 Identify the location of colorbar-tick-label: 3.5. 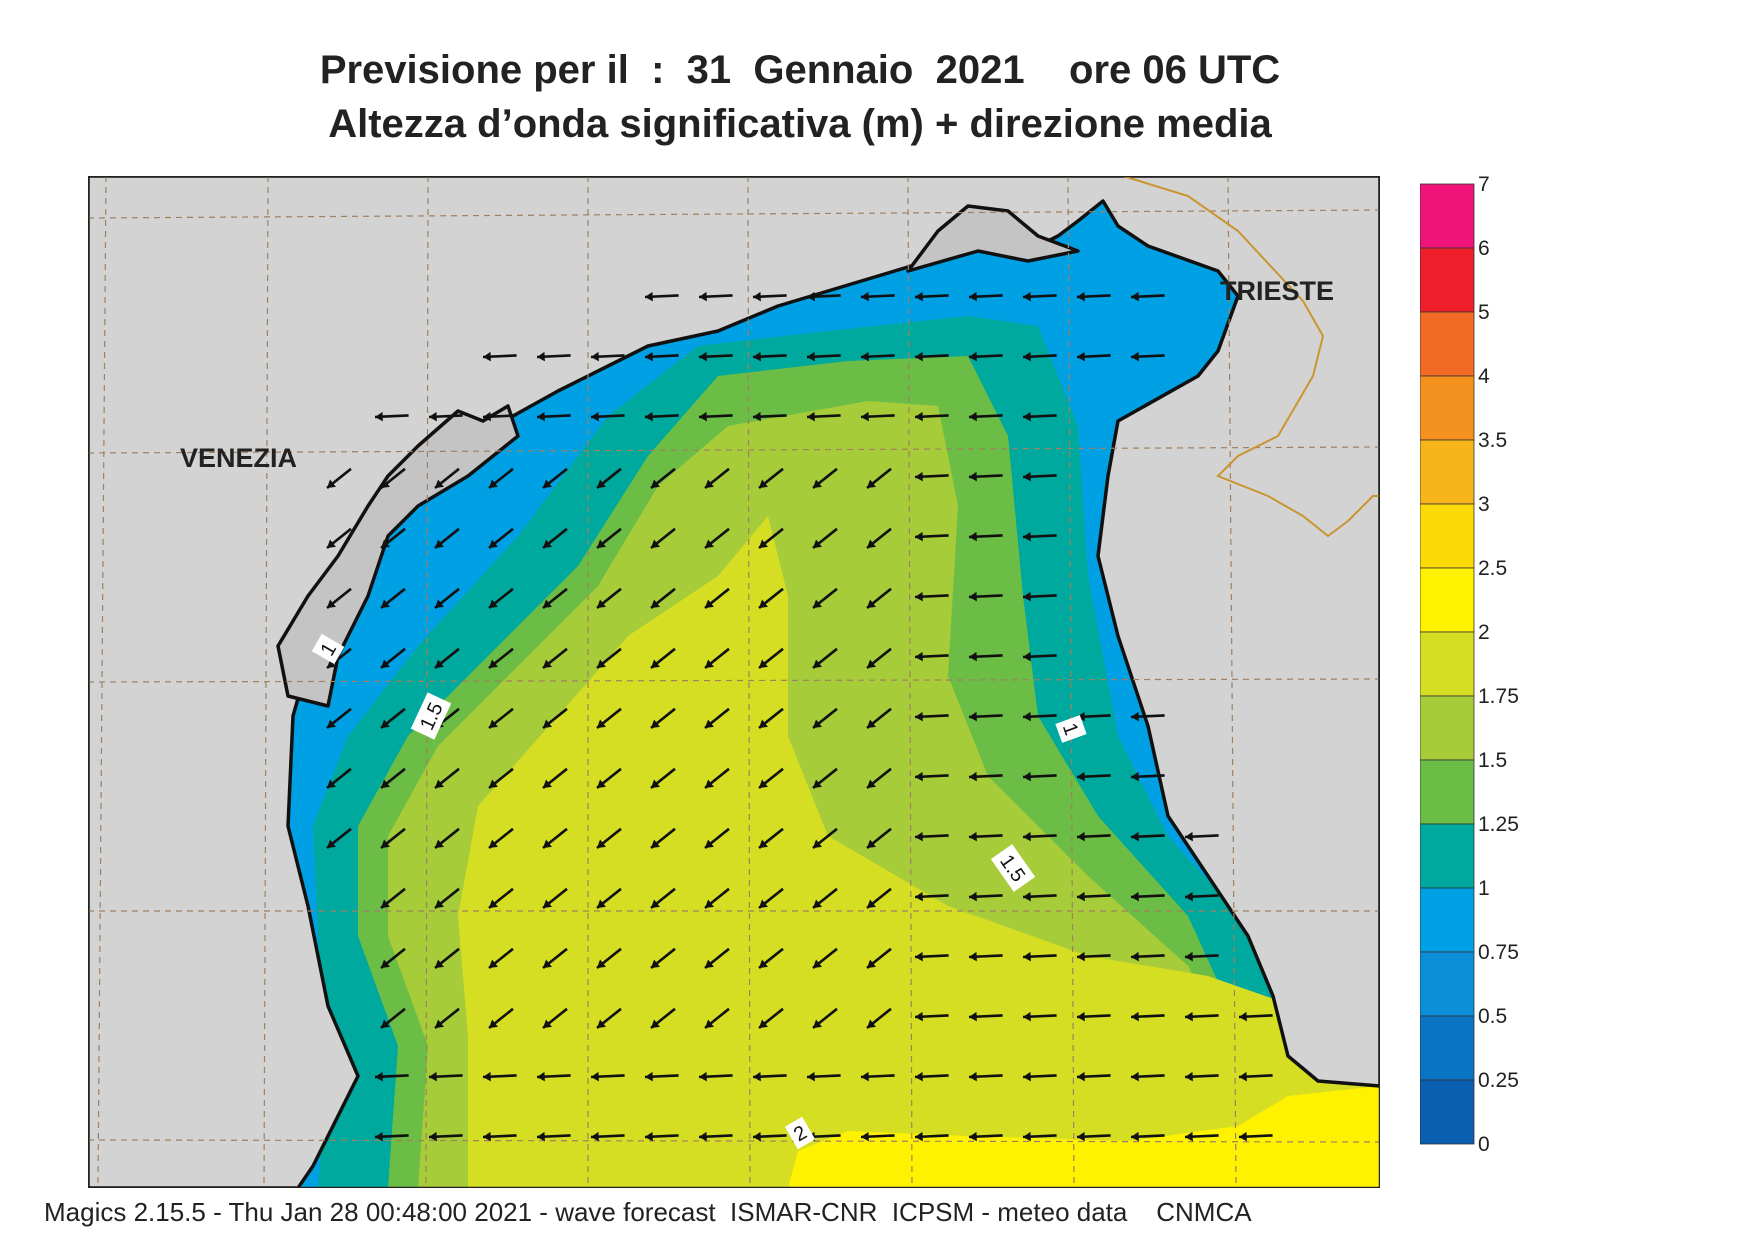
(1492, 440).